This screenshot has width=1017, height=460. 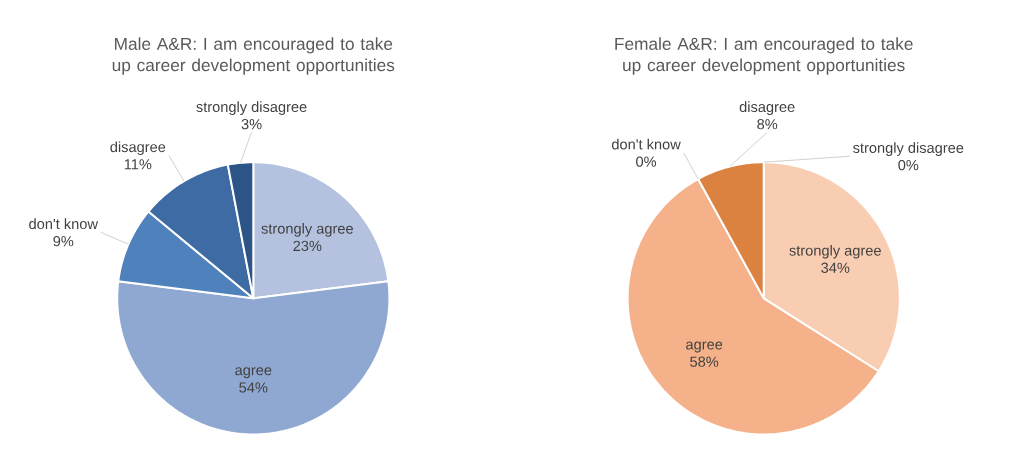 I want to click on chart-title: Male A&R: I am encouraged to take up career development opportunities, so click(x=253, y=56).